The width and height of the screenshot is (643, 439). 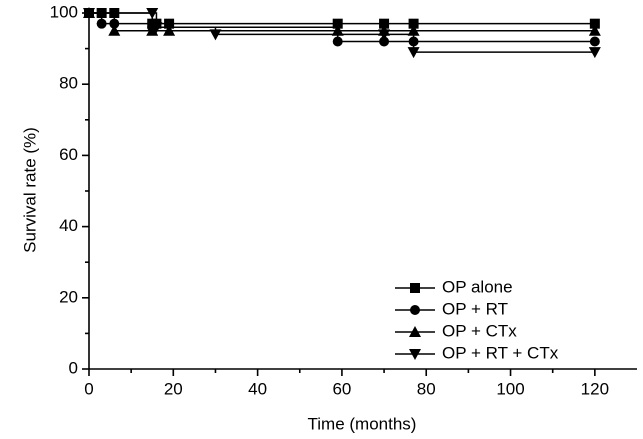 What do you see at coordinates (68, 83) in the screenshot?
I see `y-tick-label: 80` at bounding box center [68, 83].